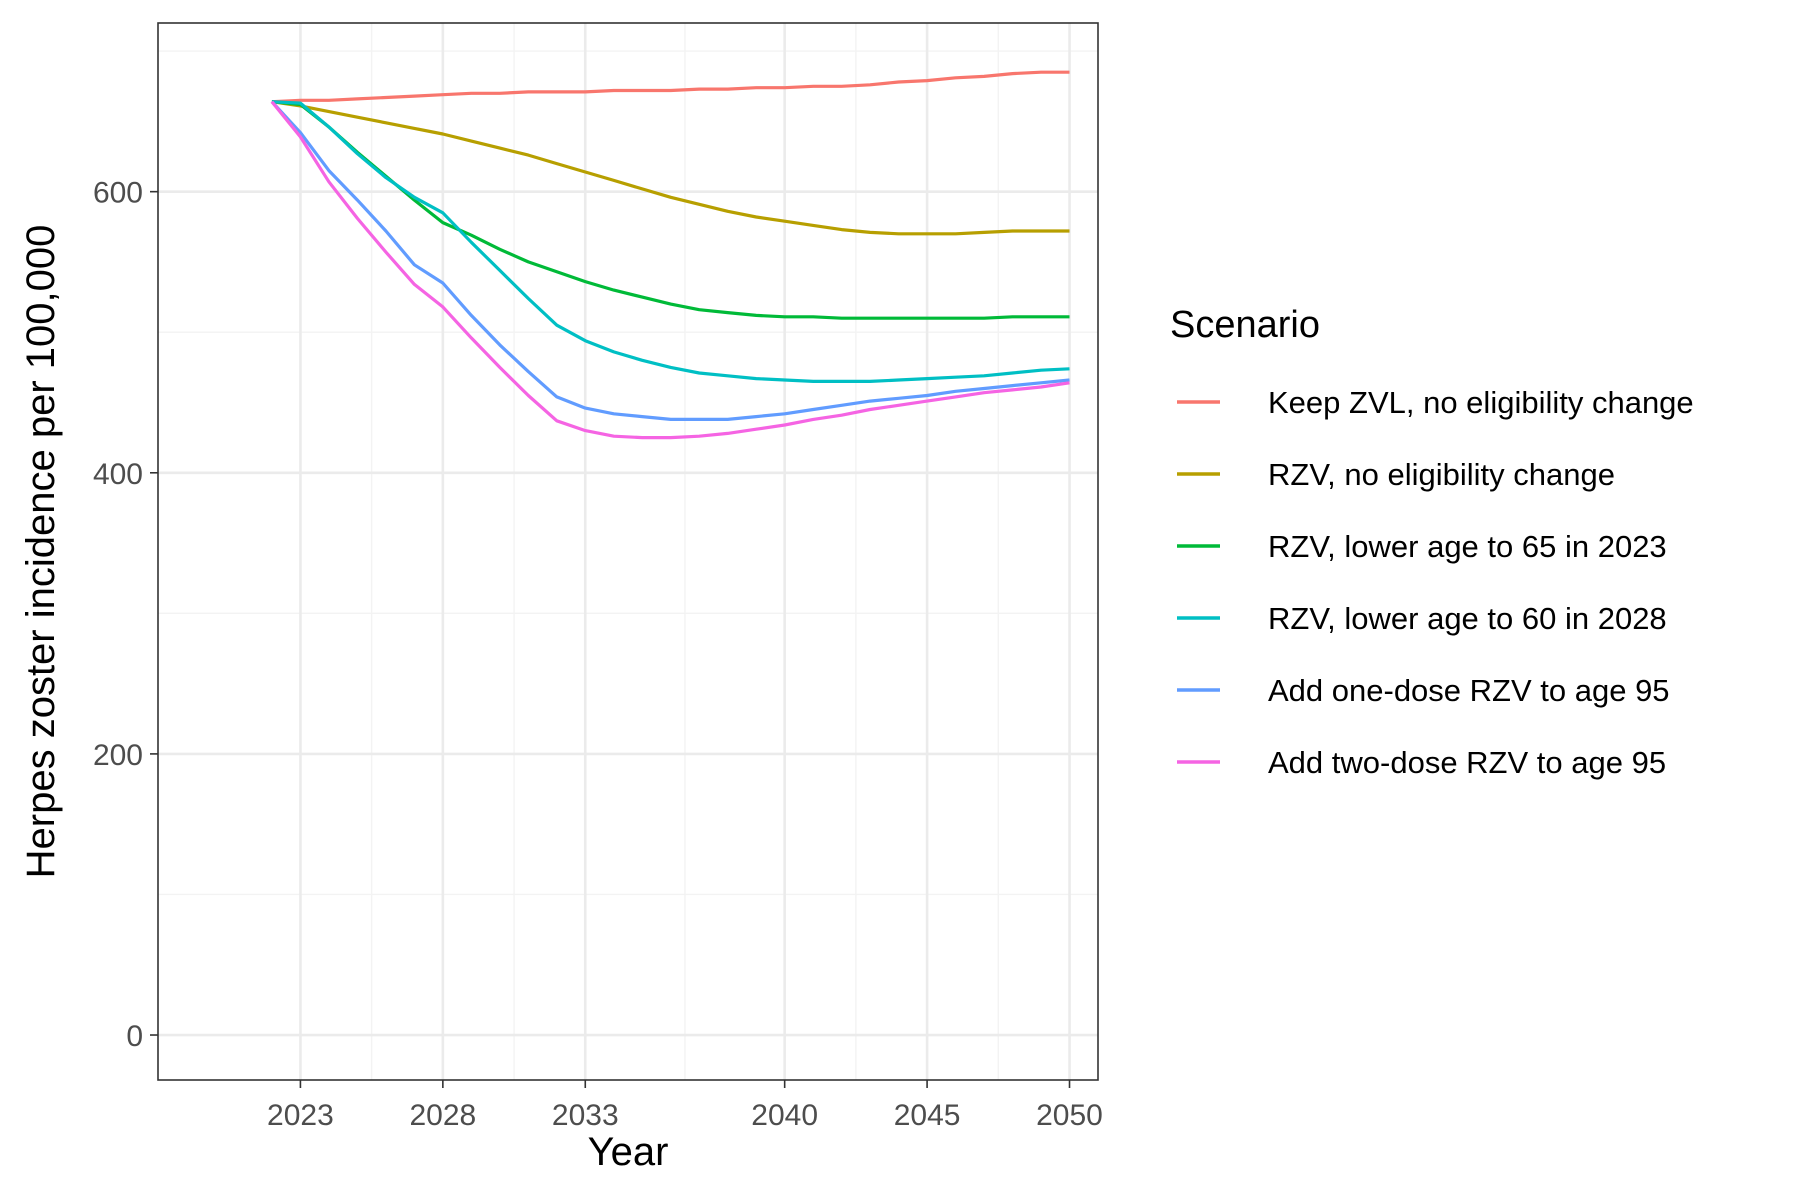 This screenshot has width=1800, height=1200. What do you see at coordinates (1441, 474) in the screenshot?
I see `legend-label: RZV, no eligibility change` at bounding box center [1441, 474].